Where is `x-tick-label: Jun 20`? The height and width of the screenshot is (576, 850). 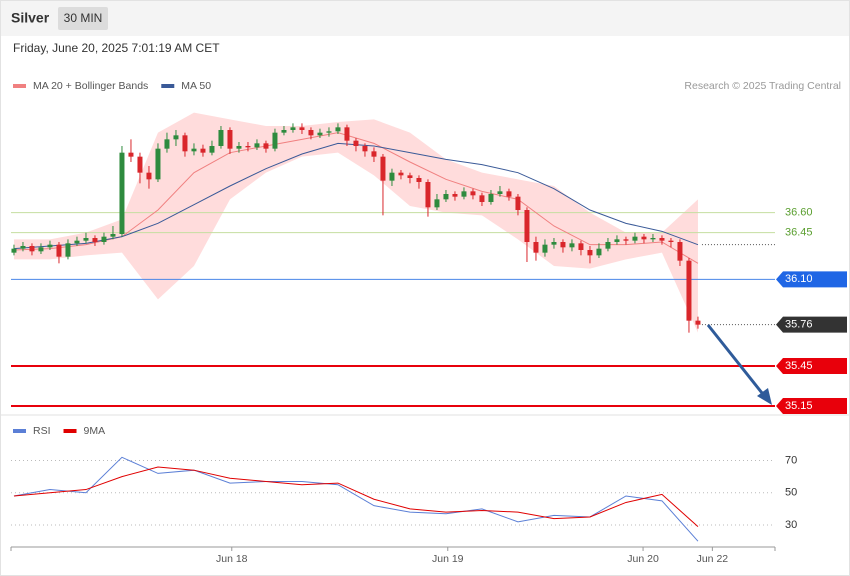 x-tick-label: Jun 20 is located at coordinates (643, 559).